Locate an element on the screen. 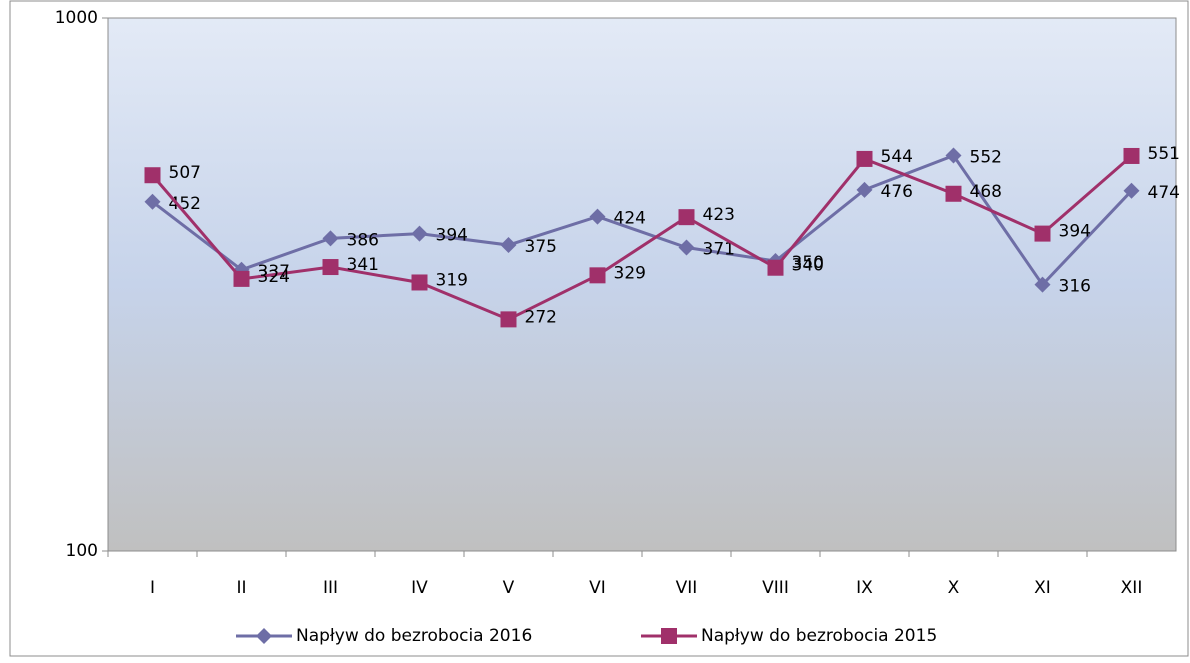 The width and height of the screenshot is (1190, 663). x-tick-label: XI is located at coordinates (1042, 588).